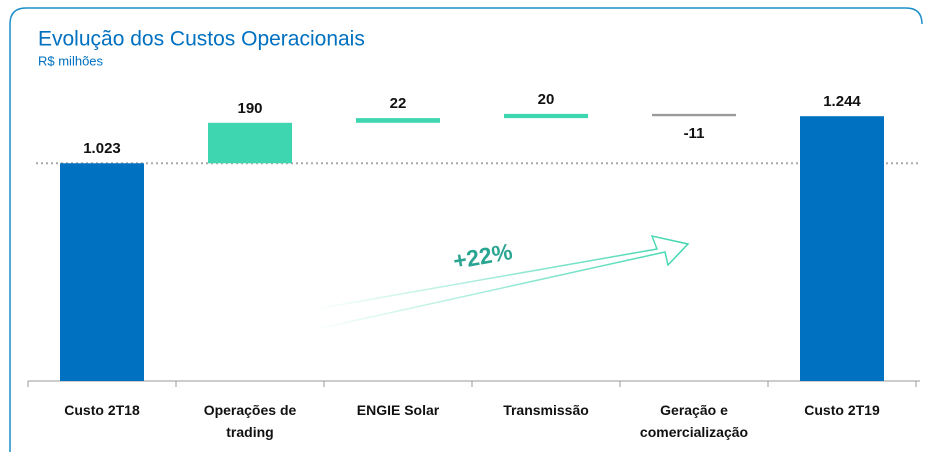 This screenshot has height=457, width=925. What do you see at coordinates (842, 101) in the screenshot?
I see `value-label: 1.244` at bounding box center [842, 101].